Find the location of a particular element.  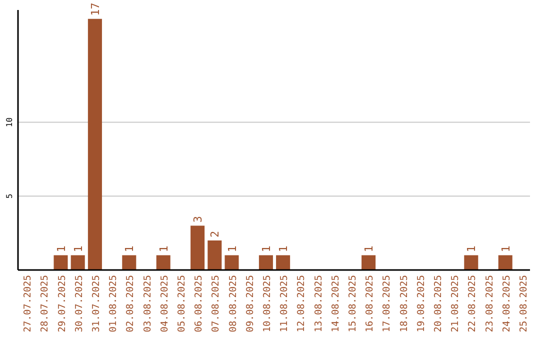

x-tick-label: 14.08.2025 is located at coordinates (336, 303).